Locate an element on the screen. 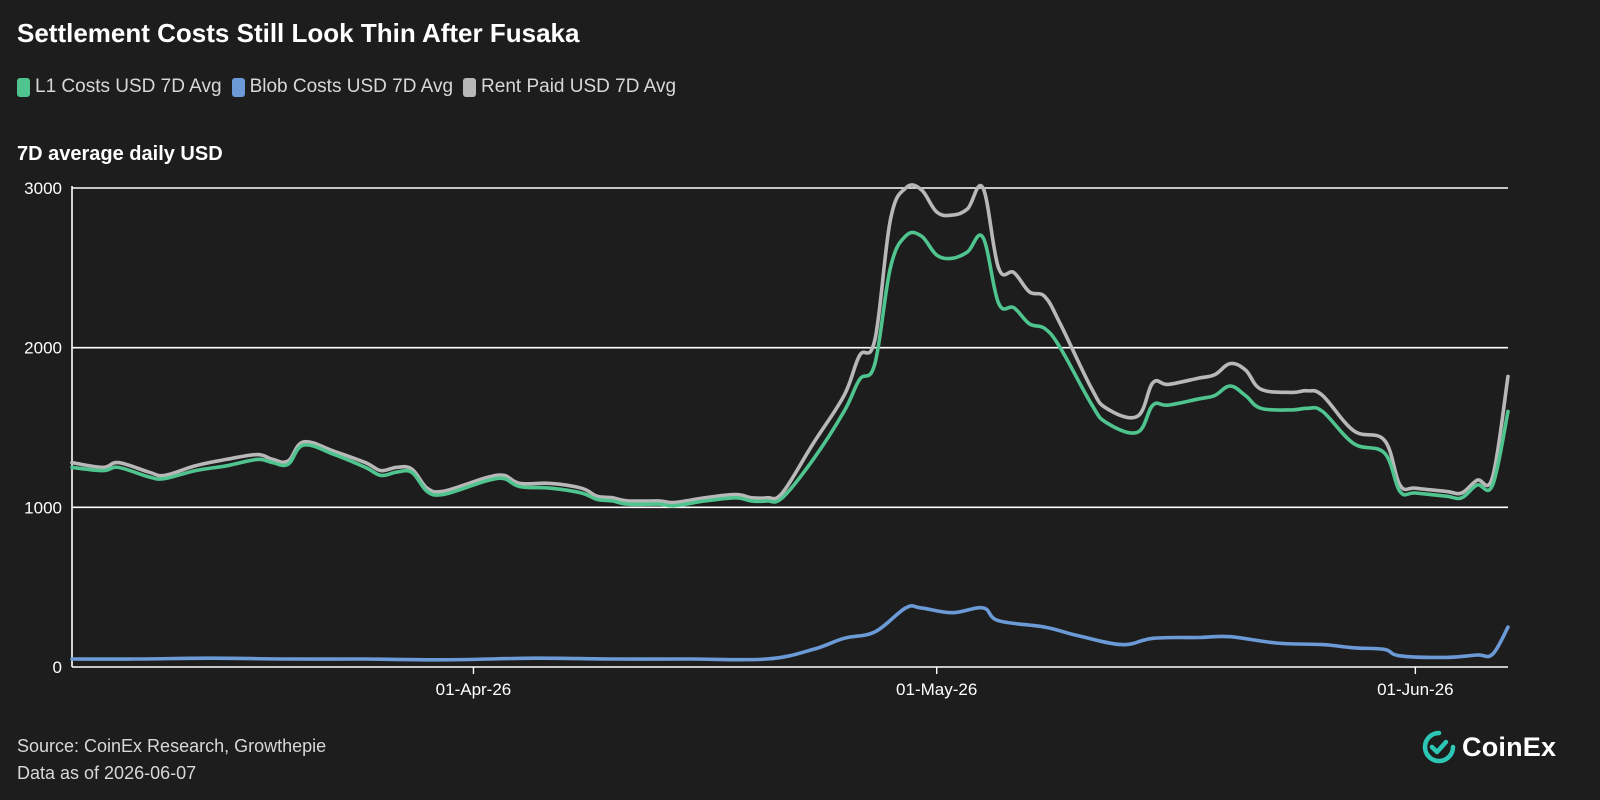 This screenshot has width=1600, height=800. legend-swatch-rent-paid is located at coordinates (470, 87).